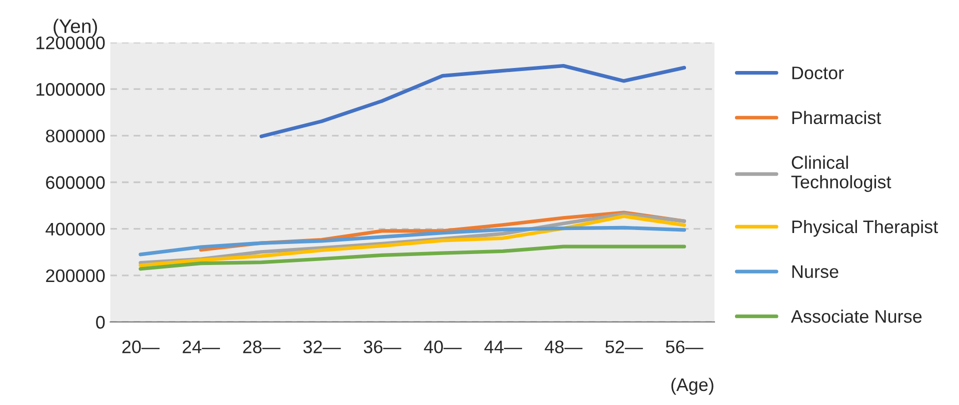 The height and width of the screenshot is (405, 959). What do you see at coordinates (100, 322) in the screenshot?
I see `y-tick-label: 0` at bounding box center [100, 322].